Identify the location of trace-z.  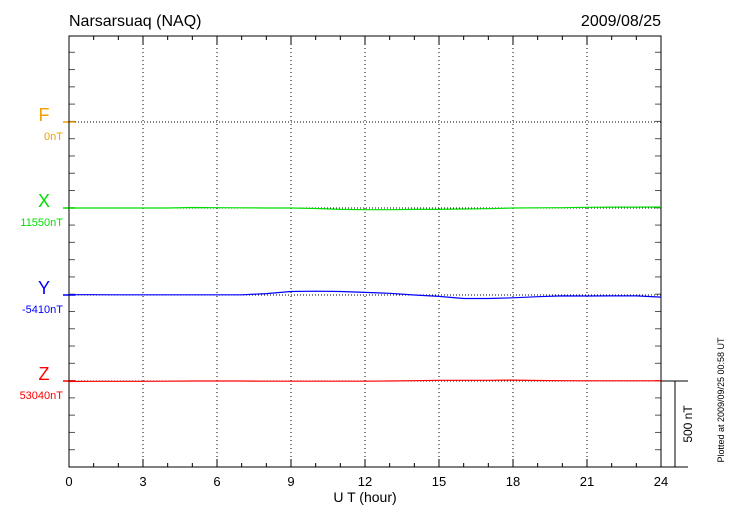
(364, 381).